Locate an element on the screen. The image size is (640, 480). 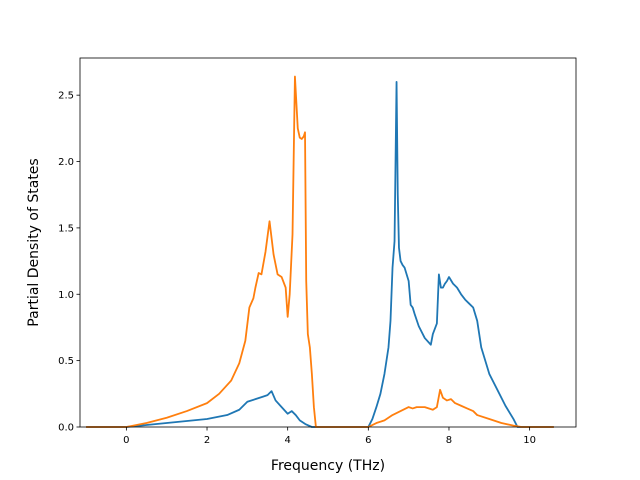
x-tick-label: 10 is located at coordinates (529, 440).